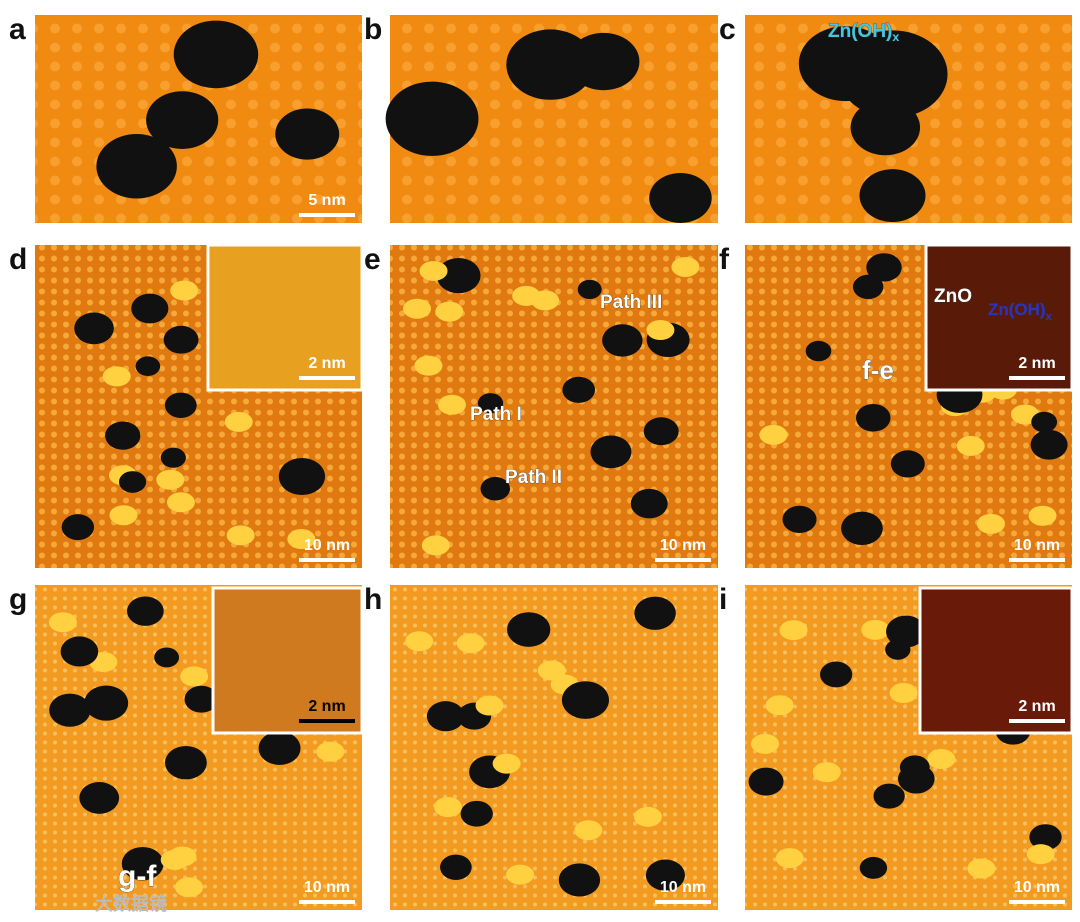 This screenshot has height=922, width=1080. Describe the element at coordinates (373, 29) in the screenshot. I see `panel-label: b` at that location.